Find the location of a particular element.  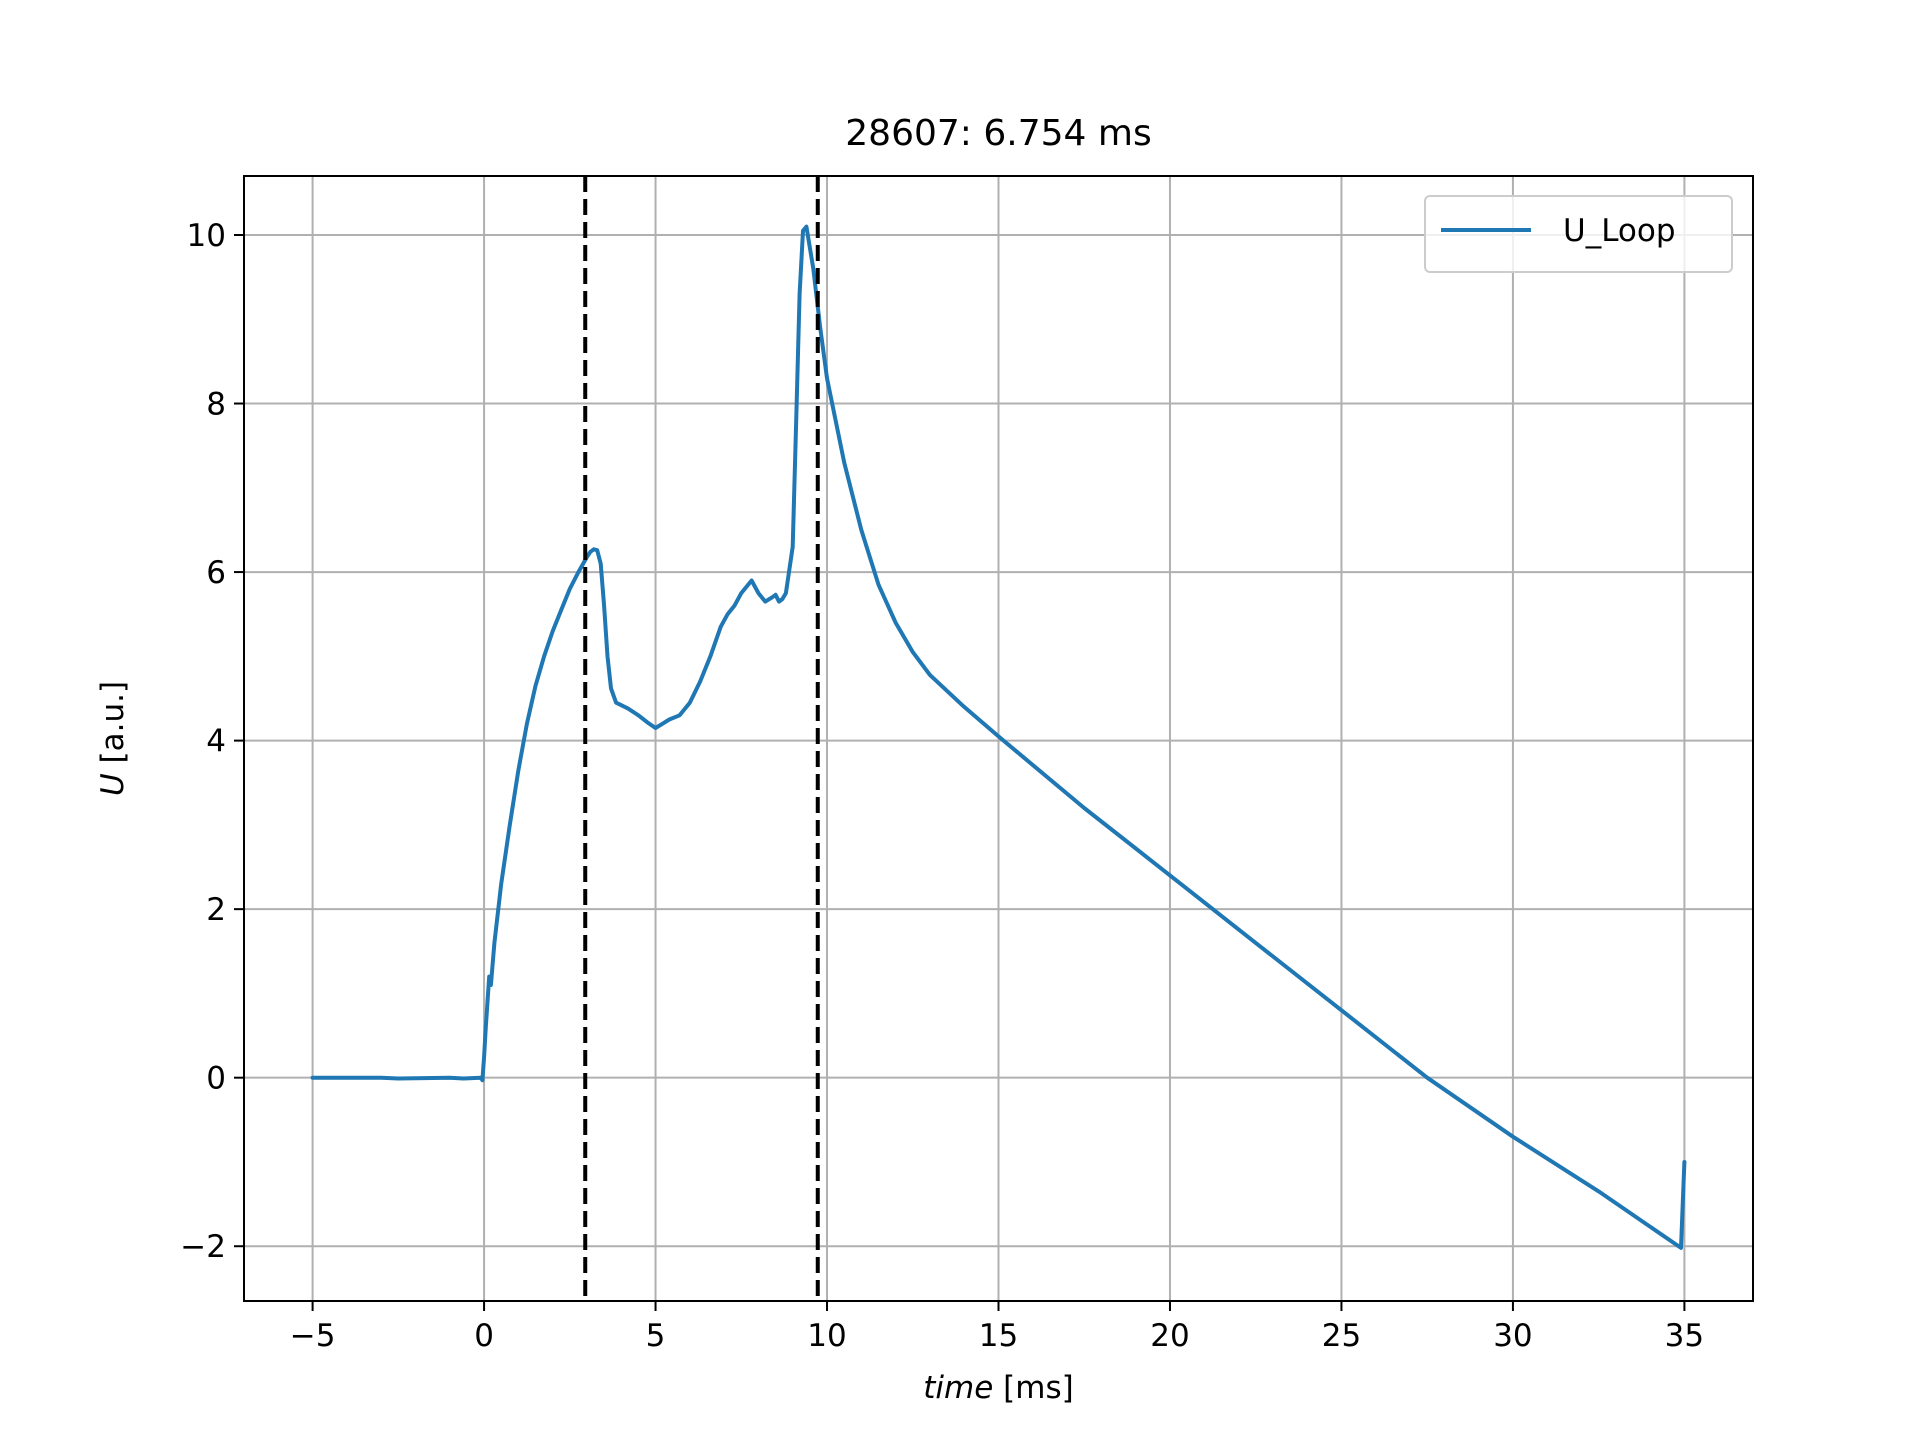

y-axis-label: U [a.u.] is located at coordinates (113, 738).